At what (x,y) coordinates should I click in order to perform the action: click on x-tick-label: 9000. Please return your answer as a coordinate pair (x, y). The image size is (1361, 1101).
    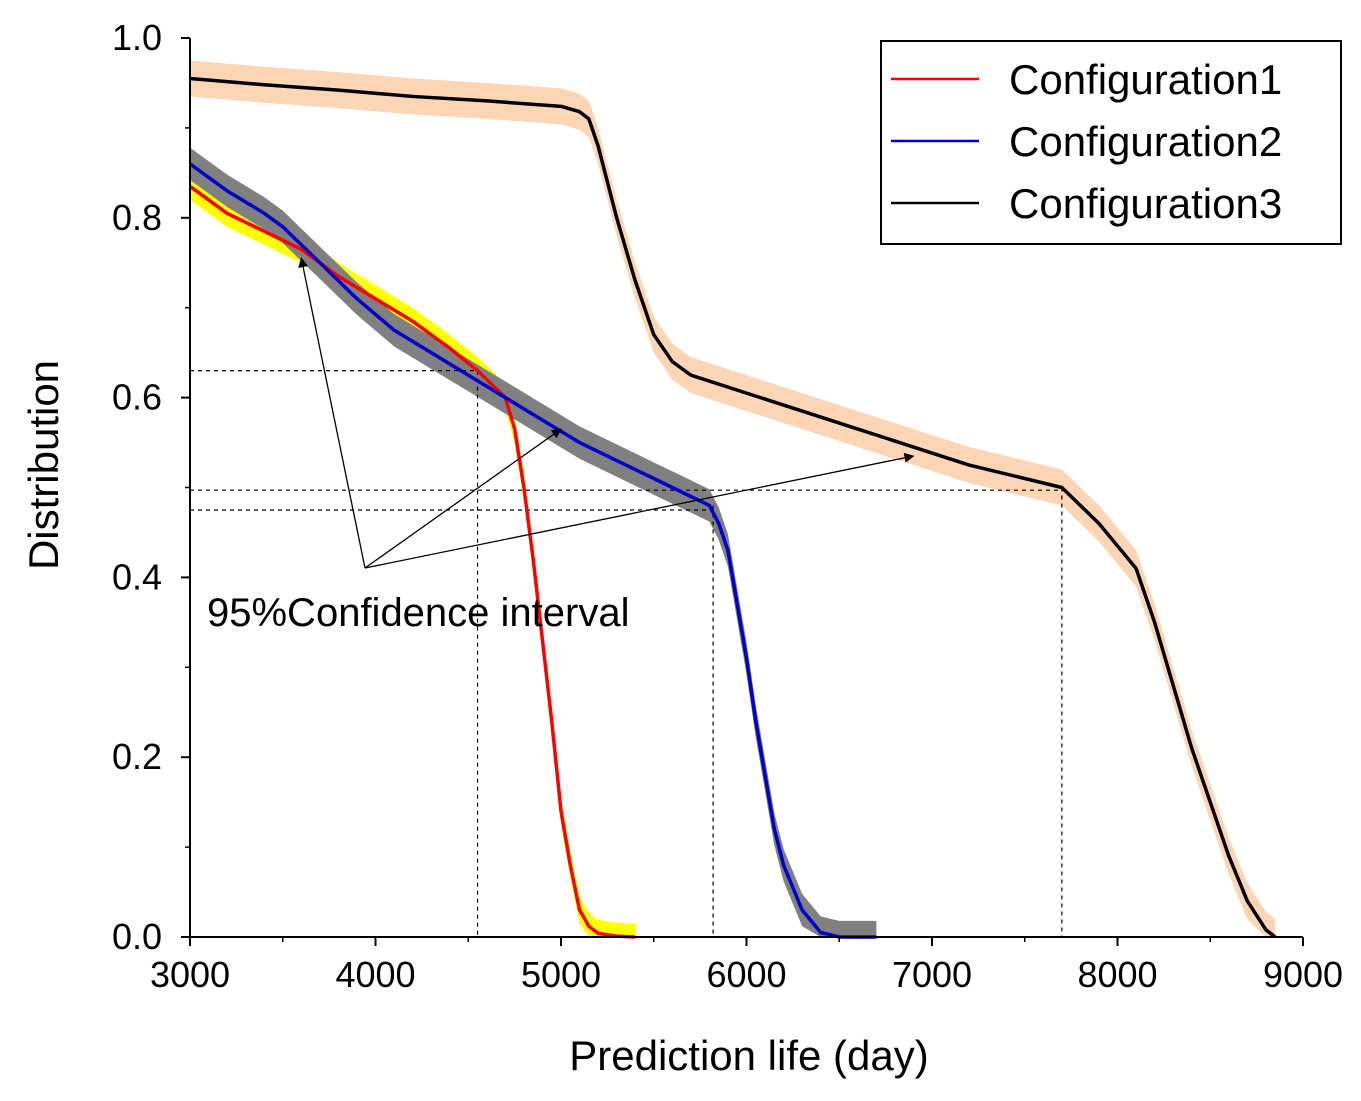
    Looking at the image, I should click on (1303, 974).